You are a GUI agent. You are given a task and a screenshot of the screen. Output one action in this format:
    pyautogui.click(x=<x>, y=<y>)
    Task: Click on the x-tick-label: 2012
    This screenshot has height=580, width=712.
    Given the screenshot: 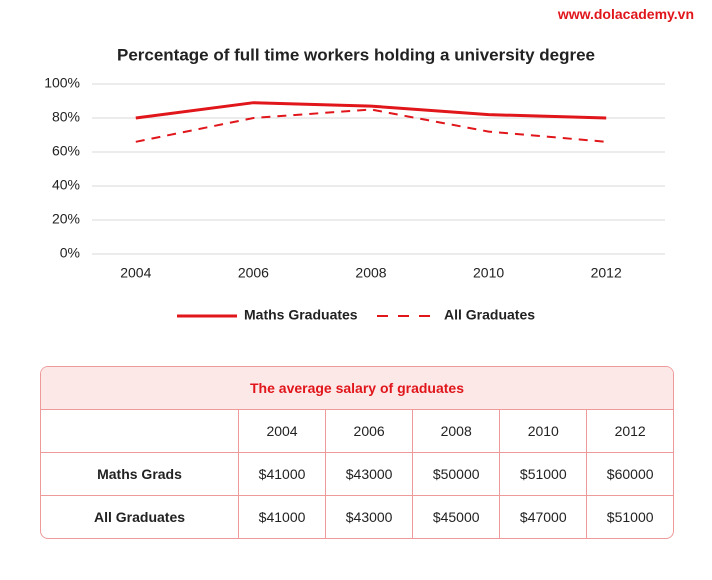 What is the action you would take?
    pyautogui.click(x=606, y=273)
    